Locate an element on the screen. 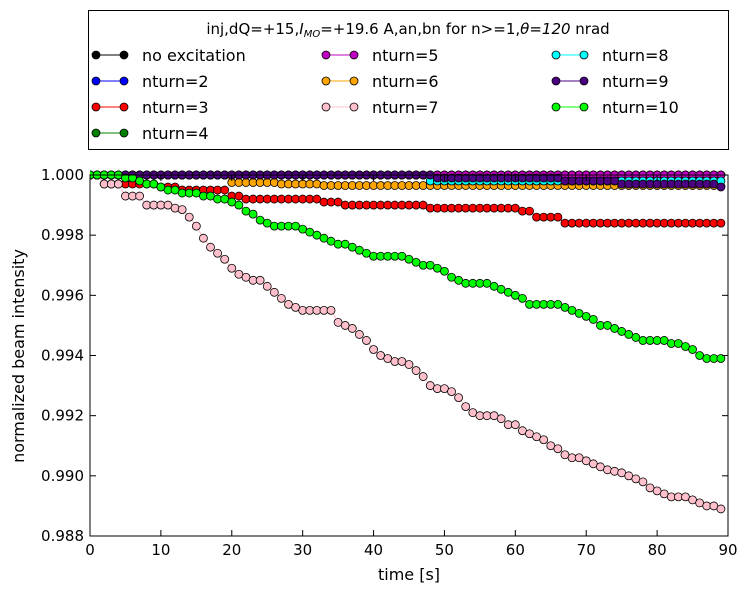  legend-item: nturn=3 is located at coordinates (150, 107).